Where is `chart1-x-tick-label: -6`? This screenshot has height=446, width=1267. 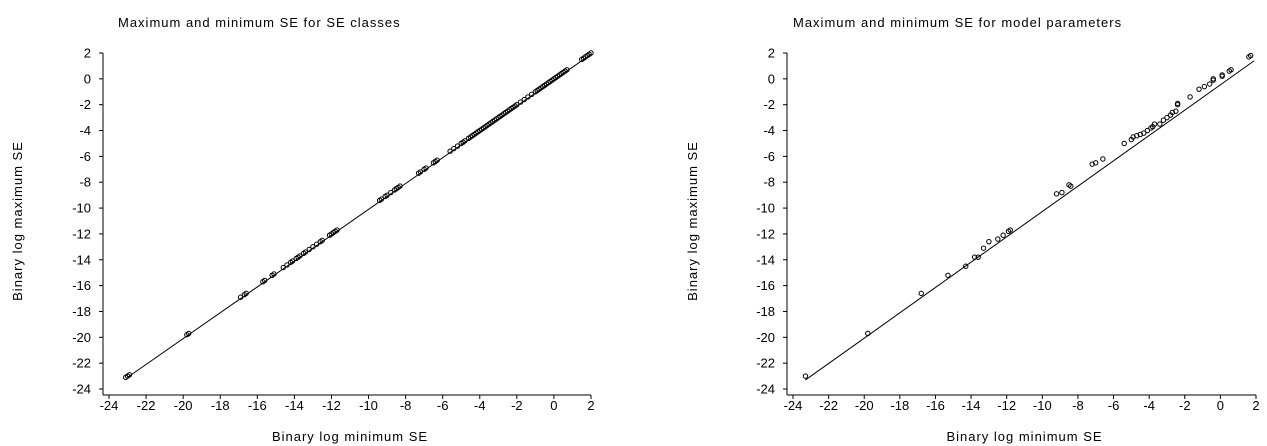 chart1-x-tick-label: -6 is located at coordinates (443, 405).